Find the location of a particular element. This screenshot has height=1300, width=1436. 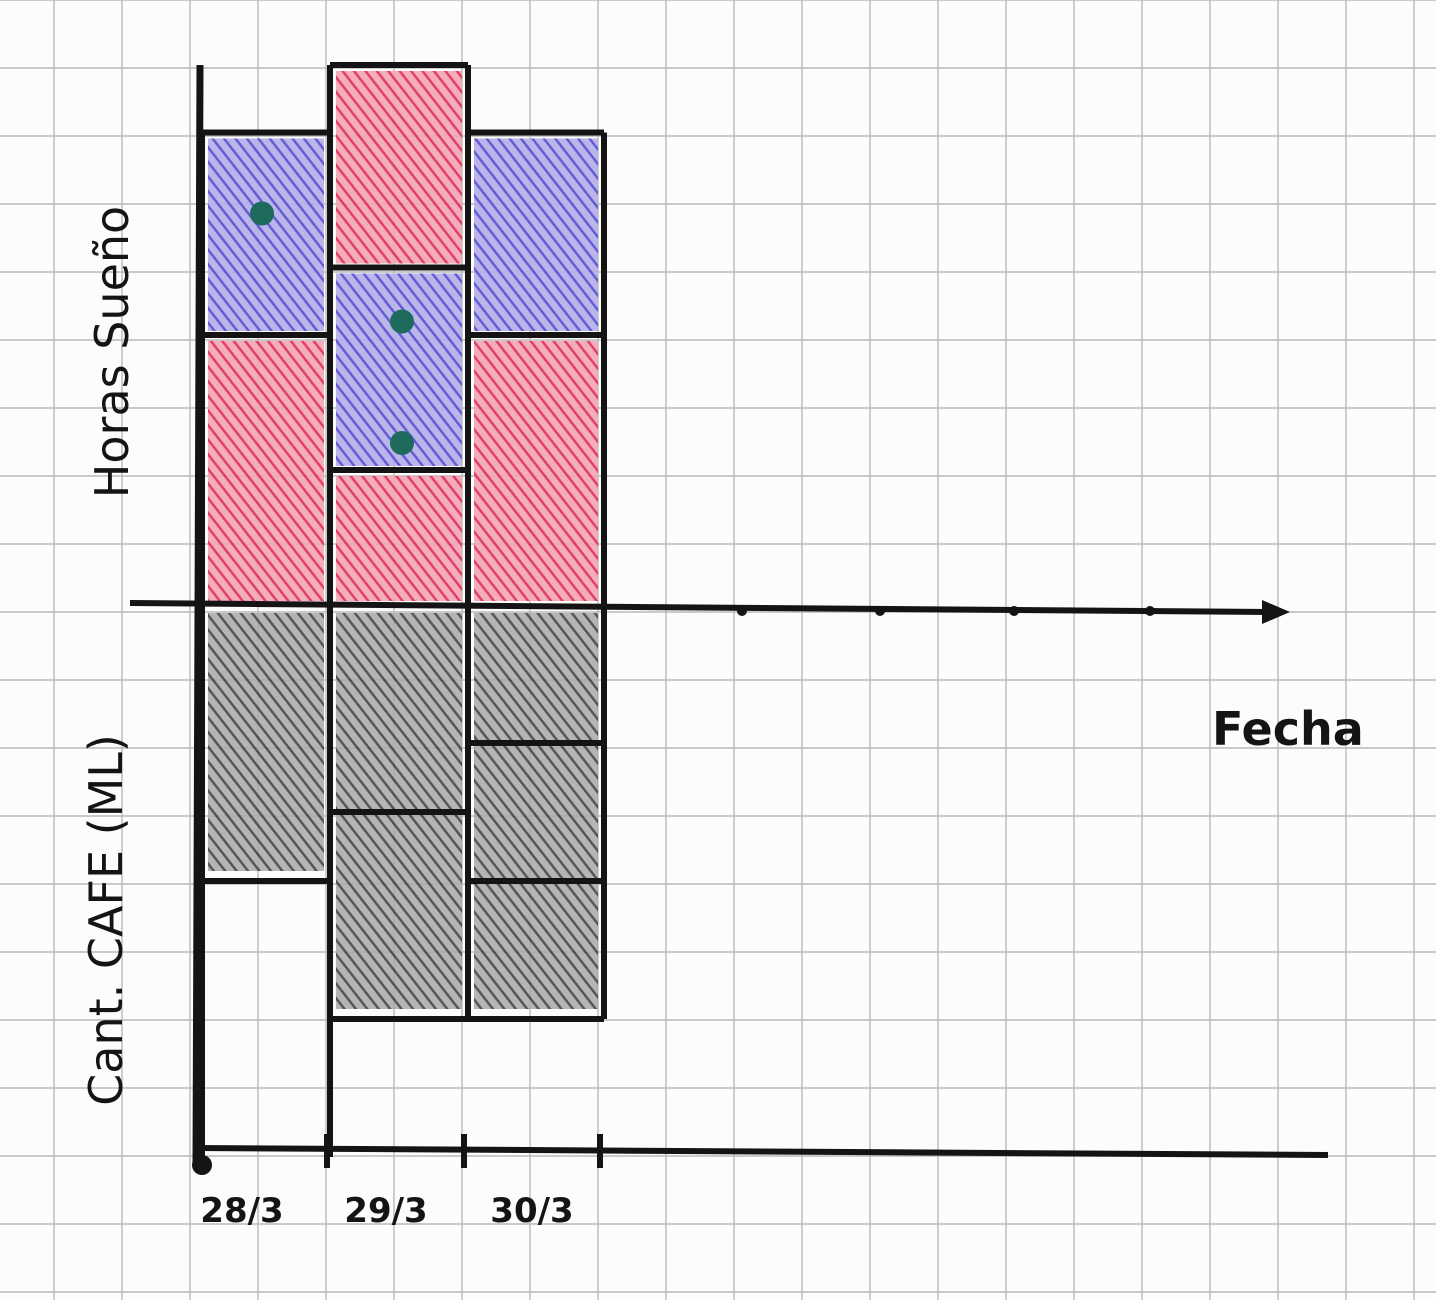

x-axis-arrowhead is located at coordinates (1276, 612).